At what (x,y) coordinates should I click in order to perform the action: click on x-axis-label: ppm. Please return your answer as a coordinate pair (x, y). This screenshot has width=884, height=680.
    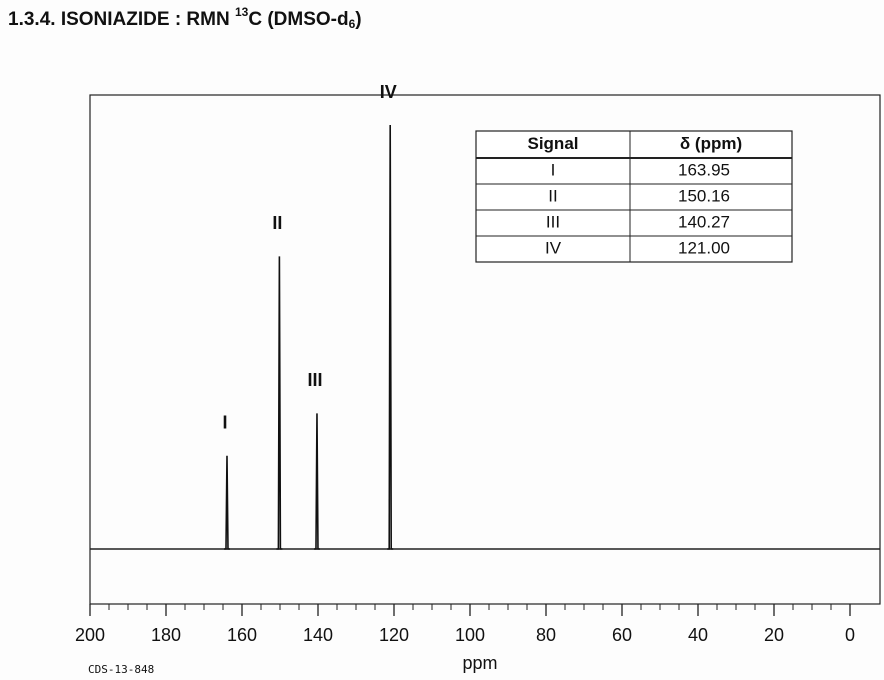
    Looking at the image, I should click on (479, 663).